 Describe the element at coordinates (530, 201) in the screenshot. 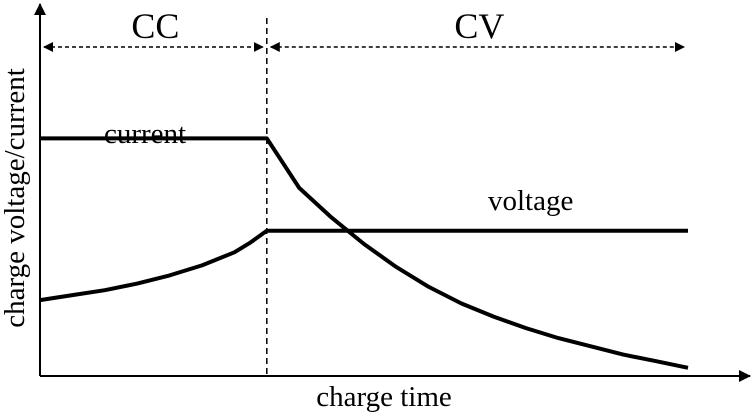

I see `voltage-series-label: voltage` at that location.